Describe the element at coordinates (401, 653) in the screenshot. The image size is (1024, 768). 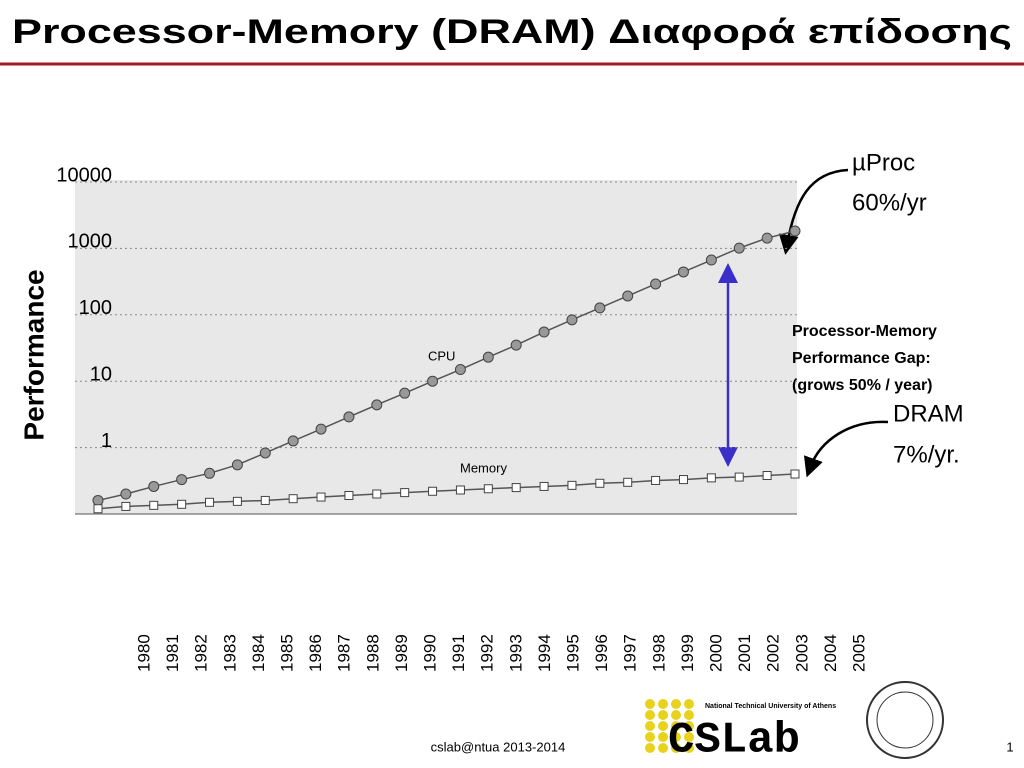
I see `x-tick-label: 1989` at that location.